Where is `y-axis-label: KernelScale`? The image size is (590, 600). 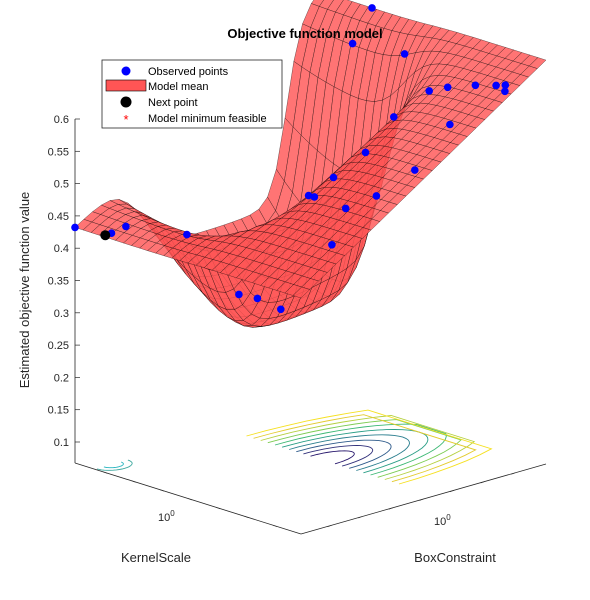 y-axis-label: KernelScale is located at coordinates (156, 557).